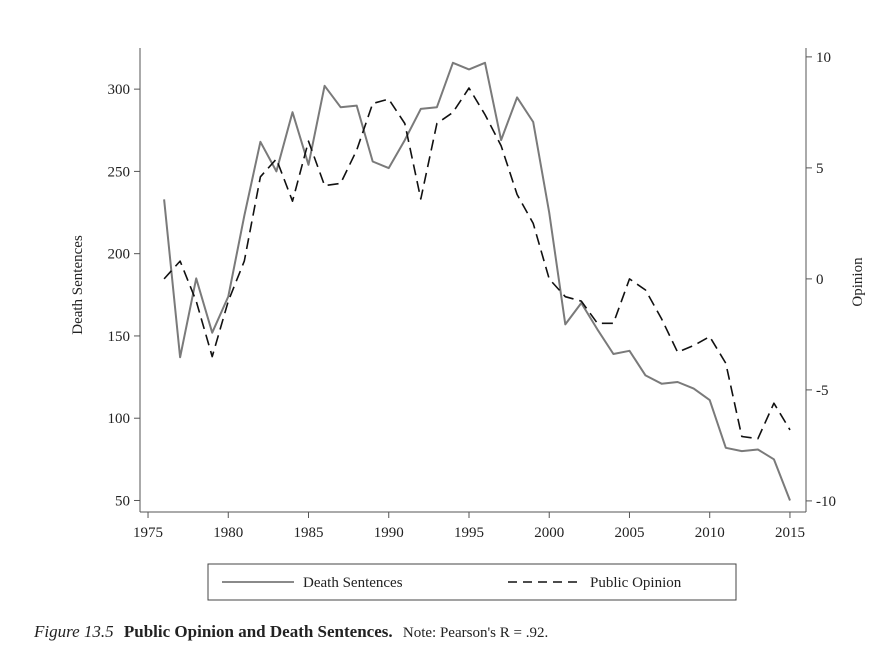  Describe the element at coordinates (822, 391) in the screenshot. I see `y-right-tick-label: -5` at that location.